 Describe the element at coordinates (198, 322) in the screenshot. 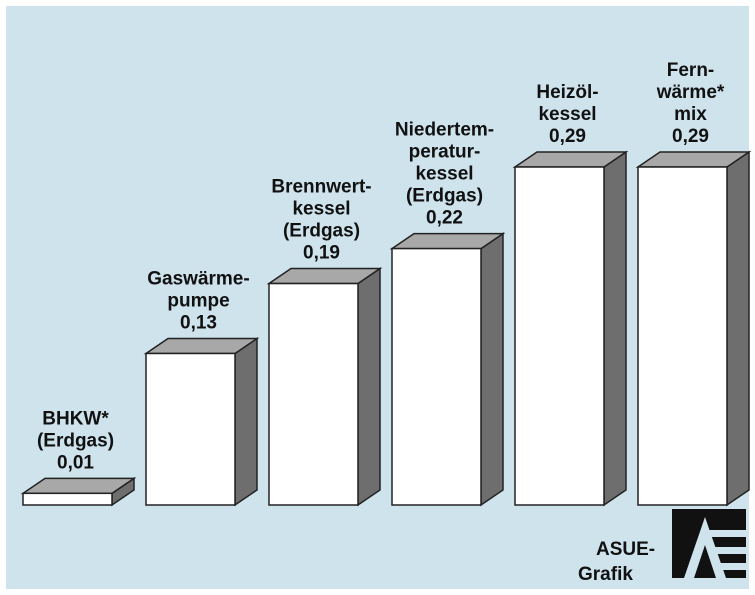

I see `value-label: 0,13` at that location.